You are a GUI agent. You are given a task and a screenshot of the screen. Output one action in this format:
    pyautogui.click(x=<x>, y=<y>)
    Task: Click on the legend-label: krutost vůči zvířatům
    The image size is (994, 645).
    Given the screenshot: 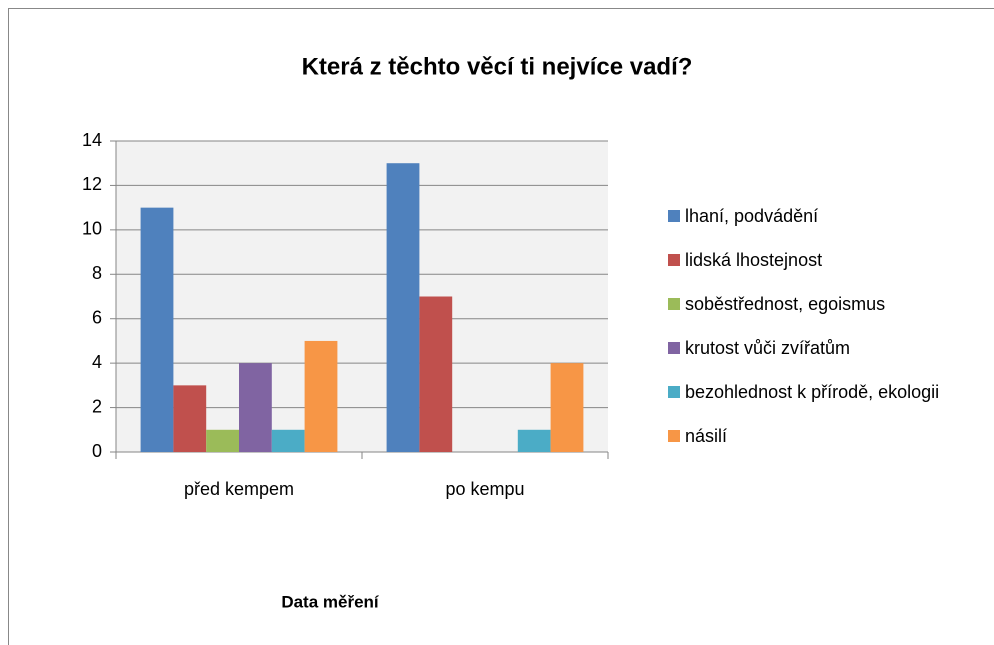 What is the action you would take?
    pyautogui.click(x=768, y=348)
    